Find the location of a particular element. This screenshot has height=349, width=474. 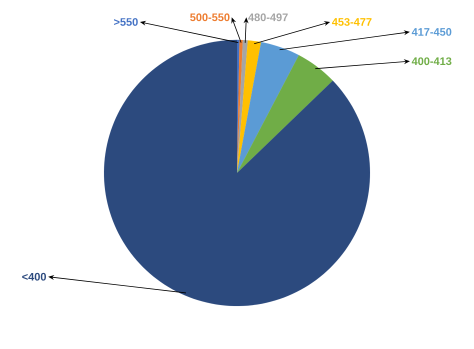

slice-label: 417-450 is located at coordinates (432, 32).